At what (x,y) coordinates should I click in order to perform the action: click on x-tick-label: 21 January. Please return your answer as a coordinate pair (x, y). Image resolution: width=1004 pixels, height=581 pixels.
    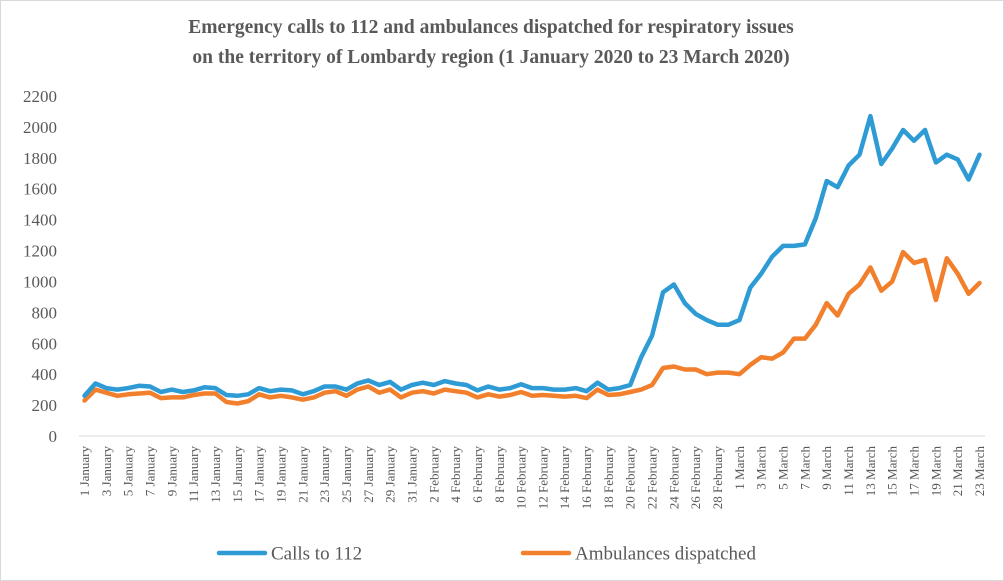
    Looking at the image, I should click on (302, 474).